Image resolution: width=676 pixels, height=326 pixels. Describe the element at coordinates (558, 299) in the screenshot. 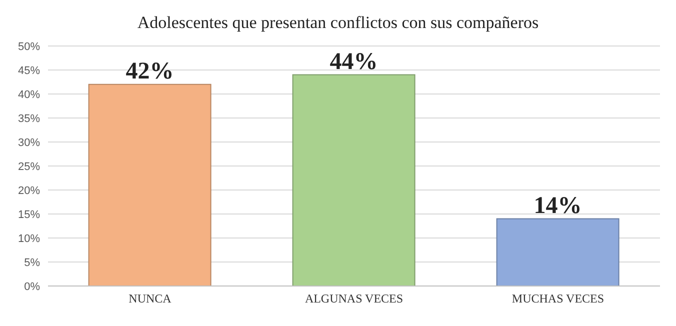

I see `x-tick-label: MUCHAS VECES` at that location.